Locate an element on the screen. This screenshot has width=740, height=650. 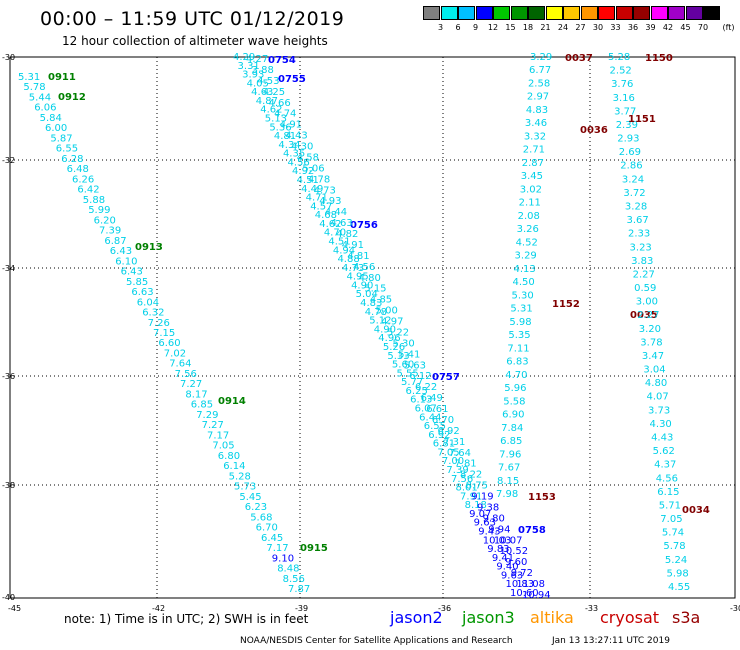
swh-value-label: 4.82 is located at coordinates (347, 234).